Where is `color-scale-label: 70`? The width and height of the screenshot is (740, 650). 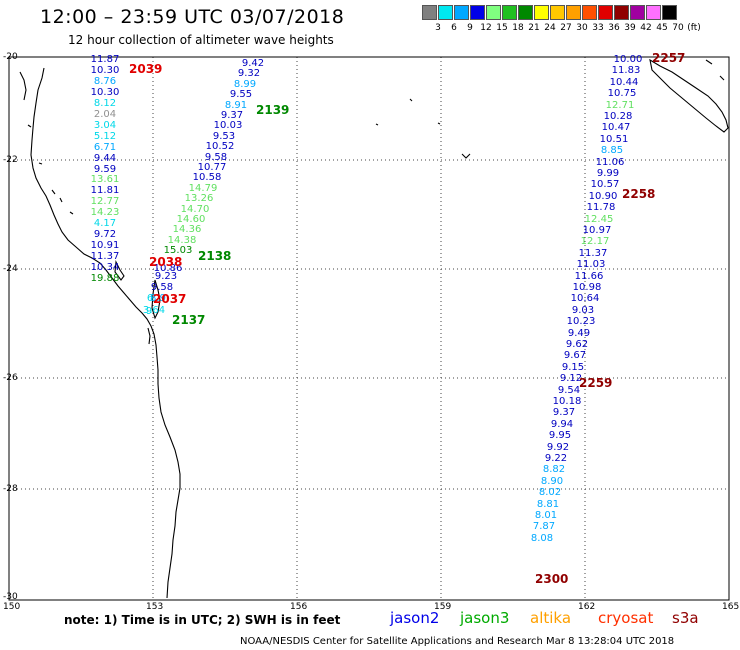
color-scale-label: 70 is located at coordinates (678, 28).